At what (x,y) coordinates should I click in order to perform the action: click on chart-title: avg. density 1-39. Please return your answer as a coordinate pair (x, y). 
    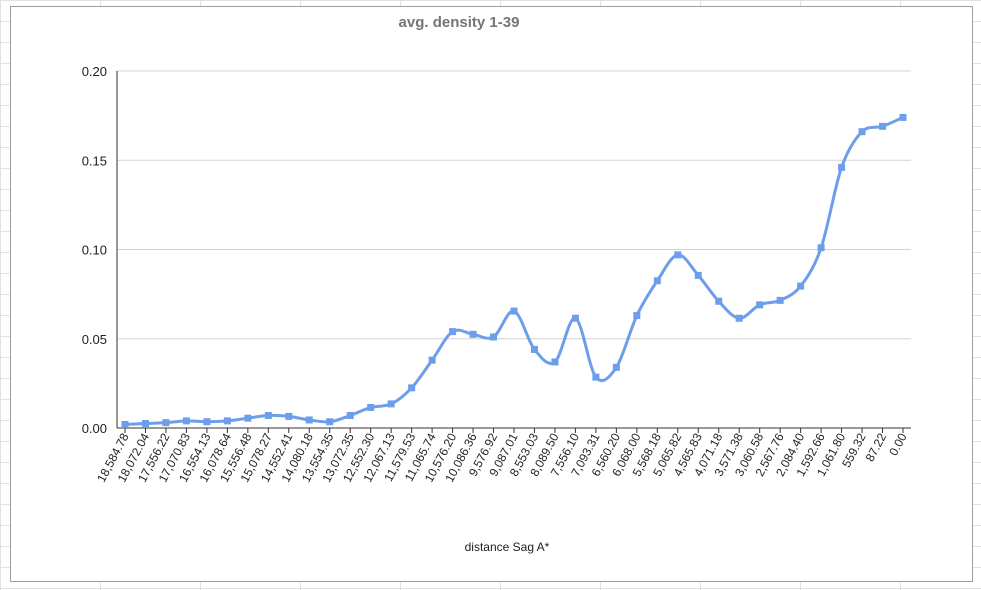
    Looking at the image, I should click on (459, 22).